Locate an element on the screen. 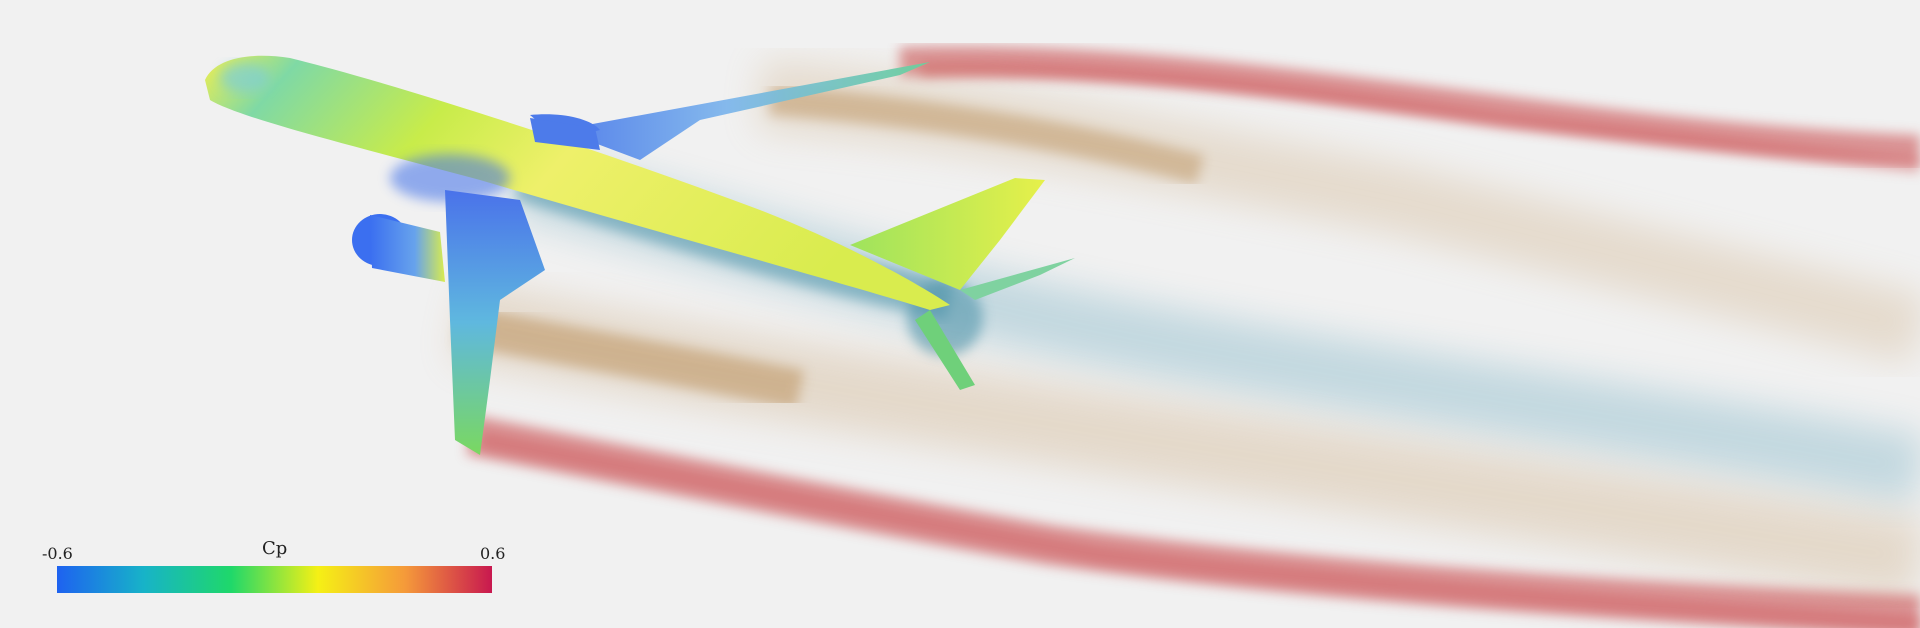 The image size is (1920, 628). colorbar-title: Cp is located at coordinates (275, 548).